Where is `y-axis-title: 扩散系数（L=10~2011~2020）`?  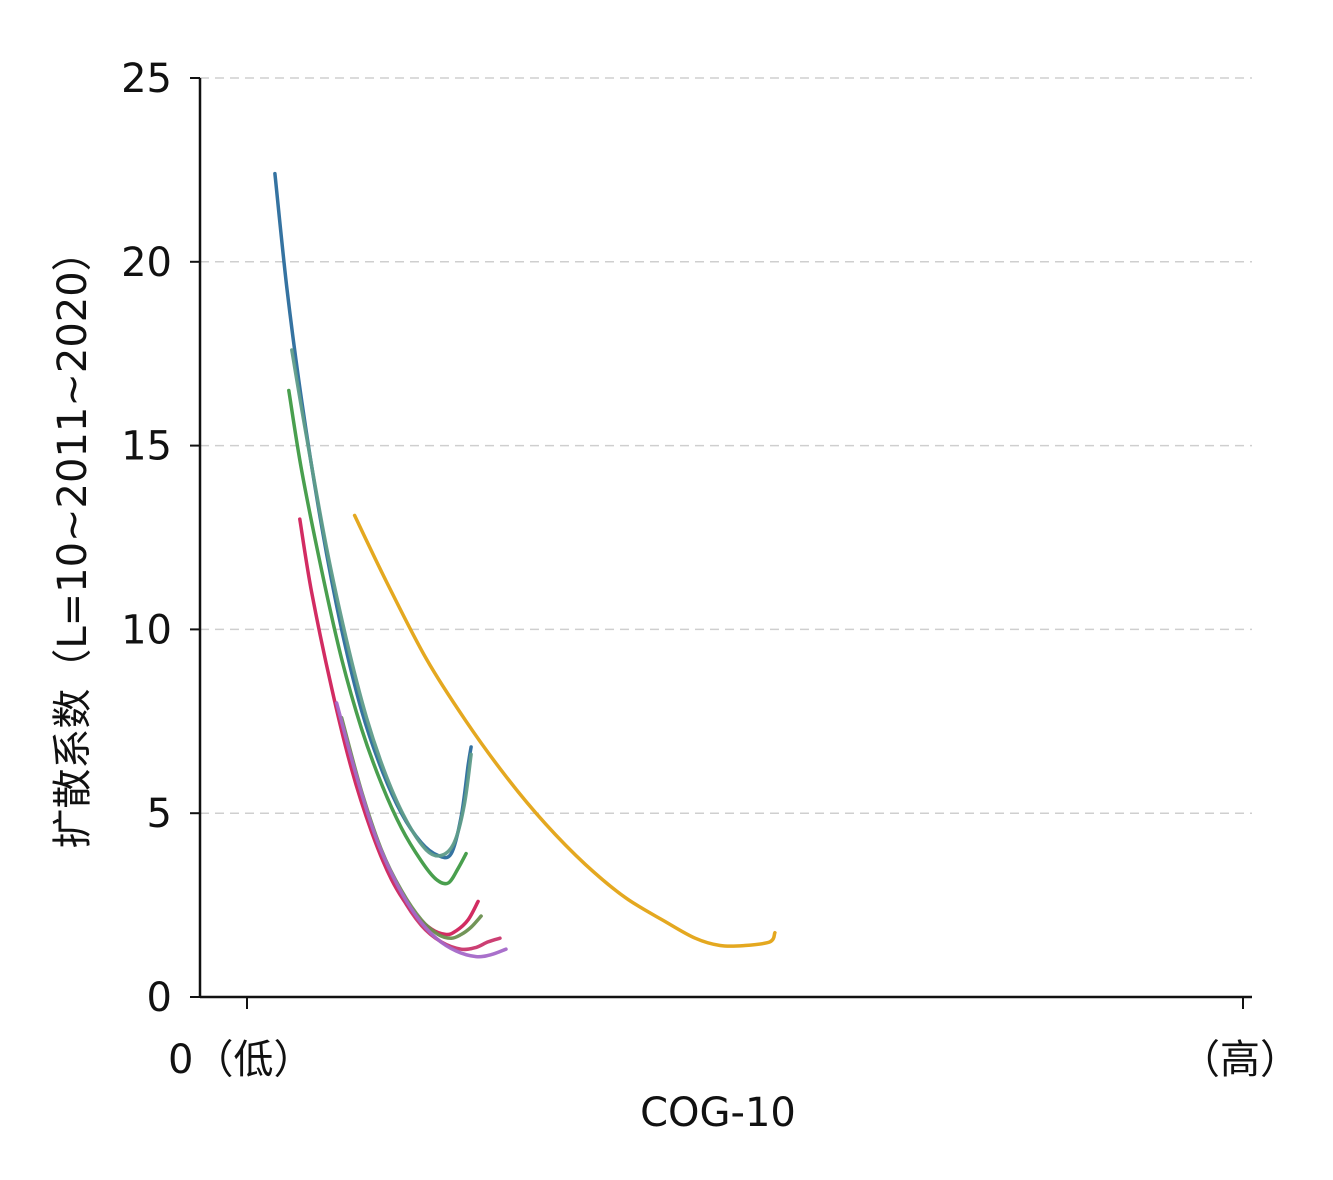
y-axis-title: 扩散系数（L=10~2011~2020） is located at coordinates (73, 539).